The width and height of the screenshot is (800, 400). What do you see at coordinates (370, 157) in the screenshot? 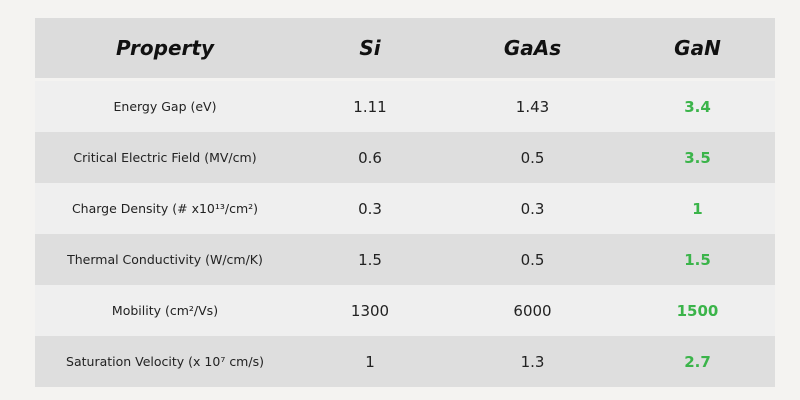
I see `value-cell: 0.6` at bounding box center [370, 157].